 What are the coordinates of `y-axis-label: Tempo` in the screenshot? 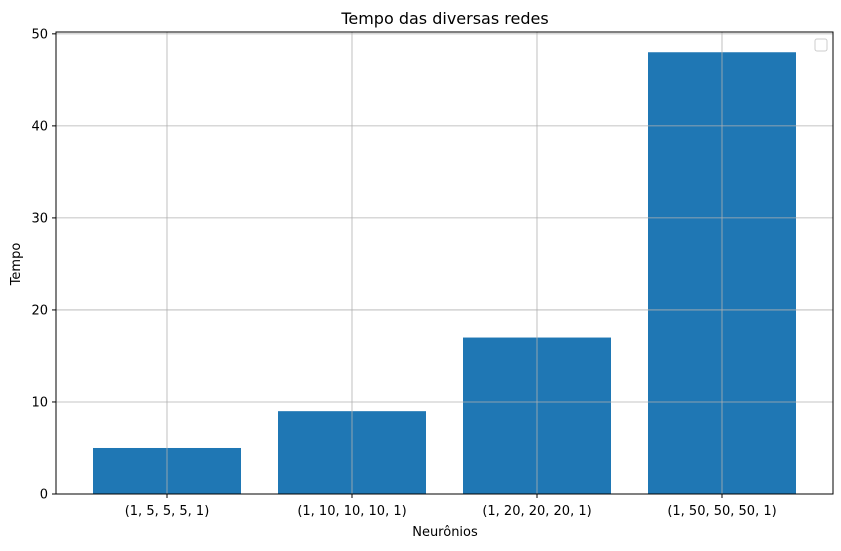 It's located at (16, 265).